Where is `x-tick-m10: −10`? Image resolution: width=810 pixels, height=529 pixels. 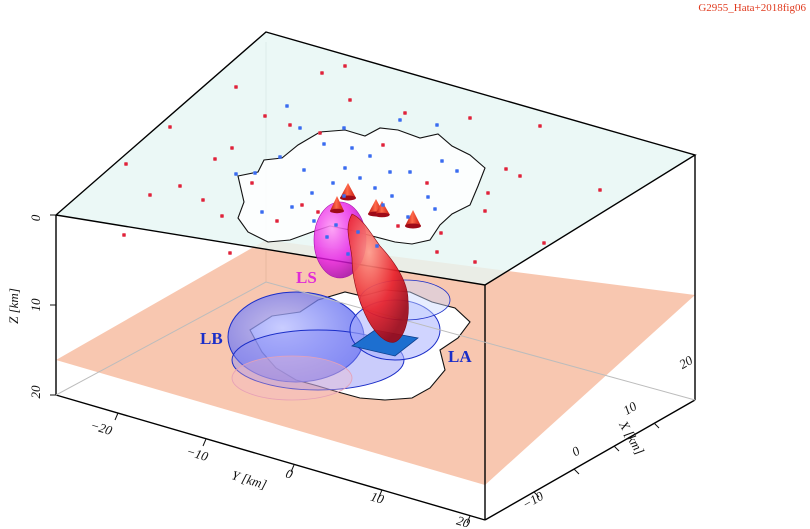
x-tick-m10: −10 is located at coordinates (533, 500).